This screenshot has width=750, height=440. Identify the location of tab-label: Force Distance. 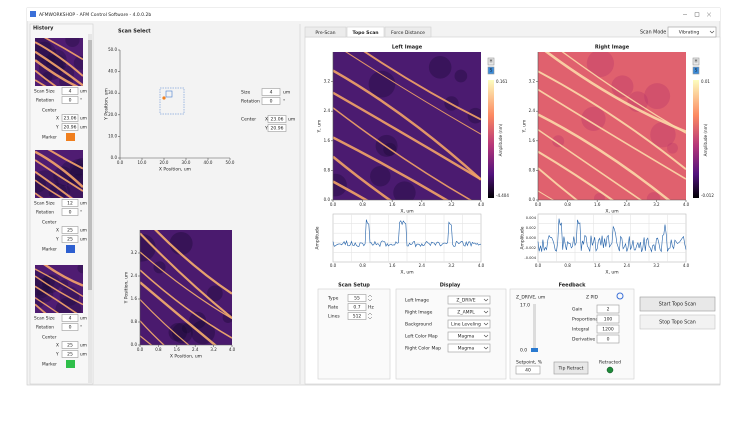
(408, 33).